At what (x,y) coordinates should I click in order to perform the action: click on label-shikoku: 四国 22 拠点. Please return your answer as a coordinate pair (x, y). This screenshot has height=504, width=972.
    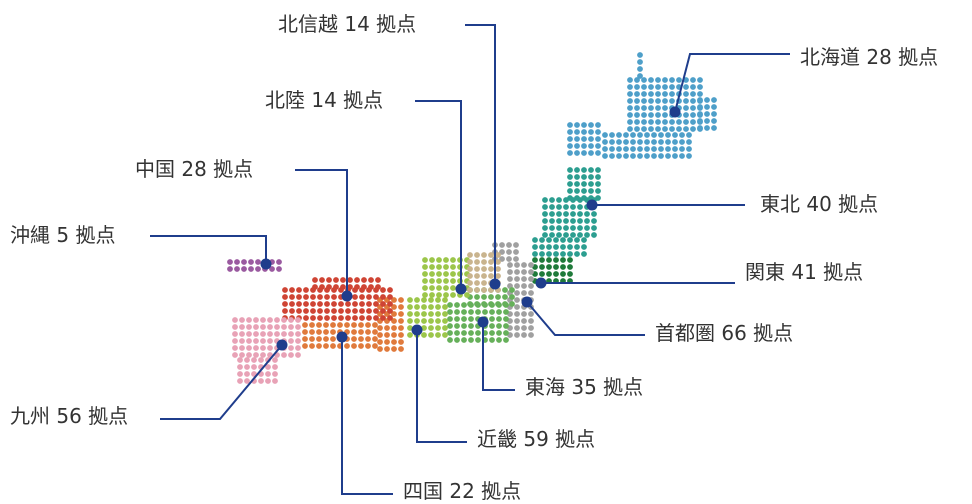
    Looking at the image, I should click on (462, 491).